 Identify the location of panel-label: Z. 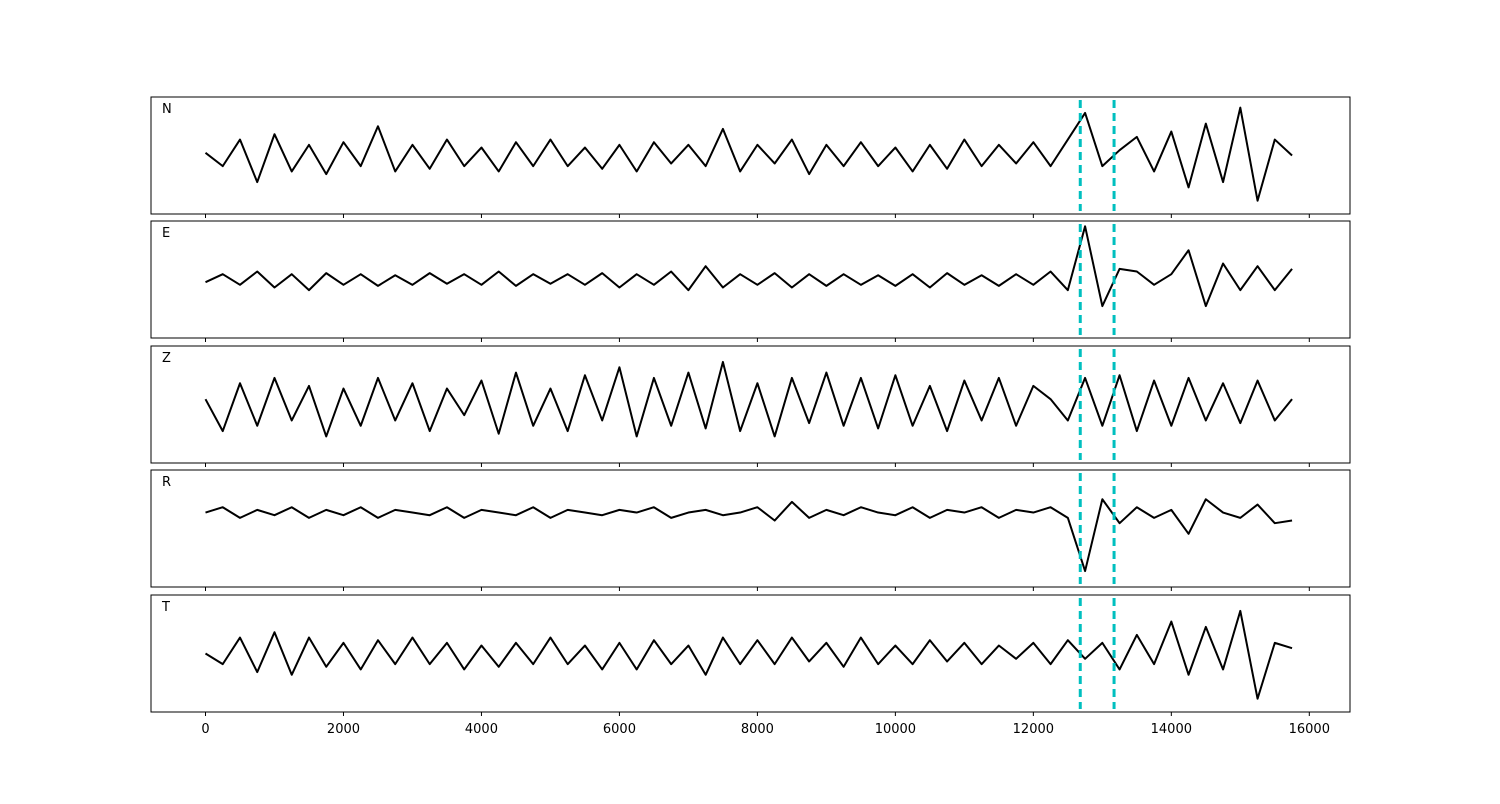
(166, 358).